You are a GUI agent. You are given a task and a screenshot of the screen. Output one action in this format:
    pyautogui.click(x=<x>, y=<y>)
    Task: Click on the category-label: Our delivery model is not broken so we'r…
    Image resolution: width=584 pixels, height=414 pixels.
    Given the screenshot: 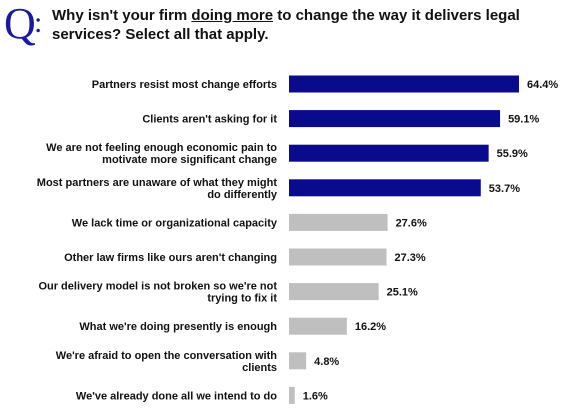 What is the action you would take?
    pyautogui.click(x=157, y=293)
    